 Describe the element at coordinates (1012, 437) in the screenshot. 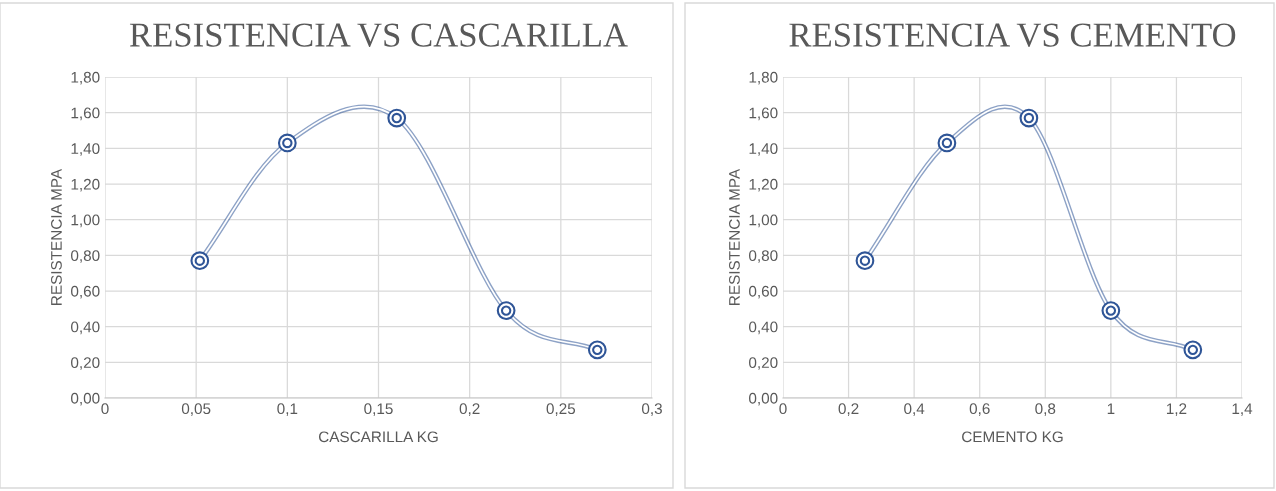

I see `x-axis-title: CEMENTO KG` at that location.